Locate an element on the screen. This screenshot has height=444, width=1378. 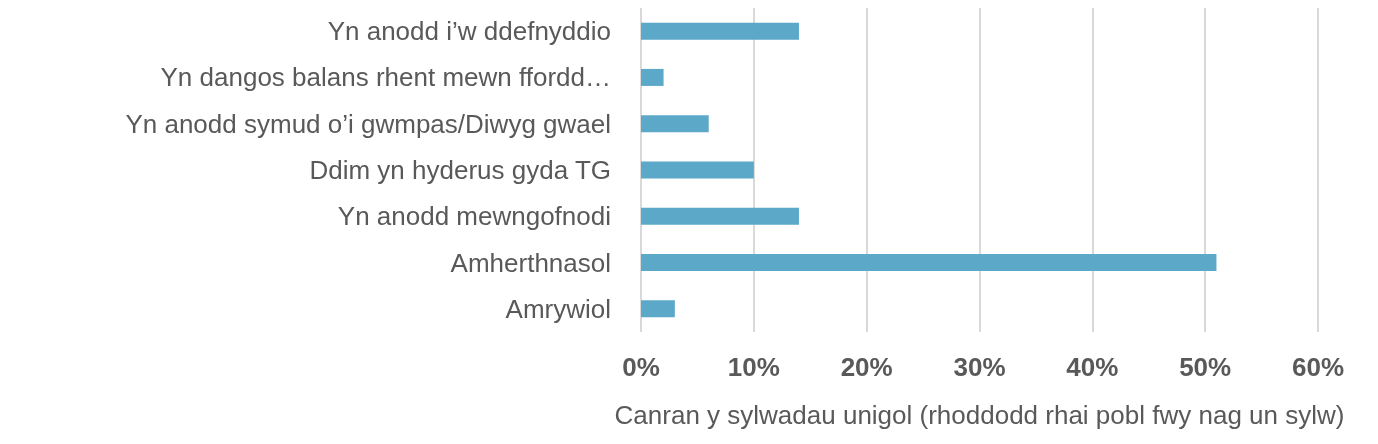
y-tick-label: Ddim yn hyderus gyda TG is located at coordinates (460, 170).